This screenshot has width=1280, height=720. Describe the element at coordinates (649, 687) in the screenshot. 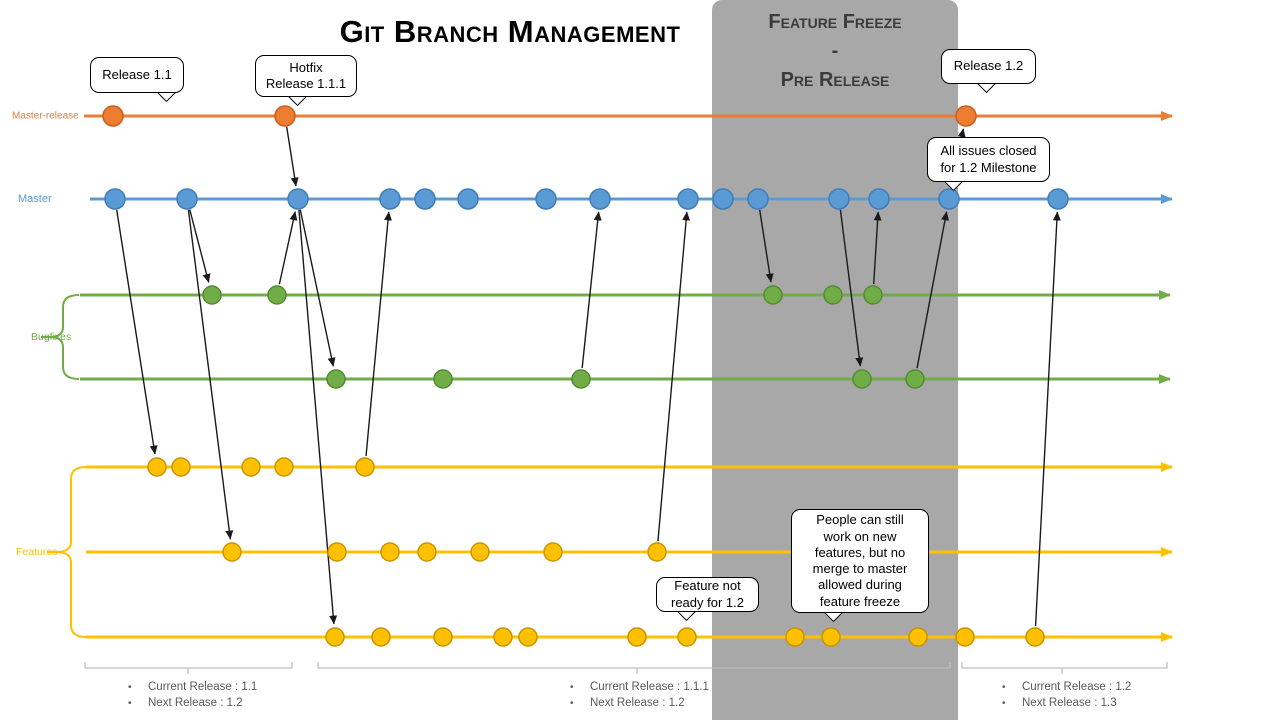

I see `release-note-text: Current Release : 1.1.1` at that location.